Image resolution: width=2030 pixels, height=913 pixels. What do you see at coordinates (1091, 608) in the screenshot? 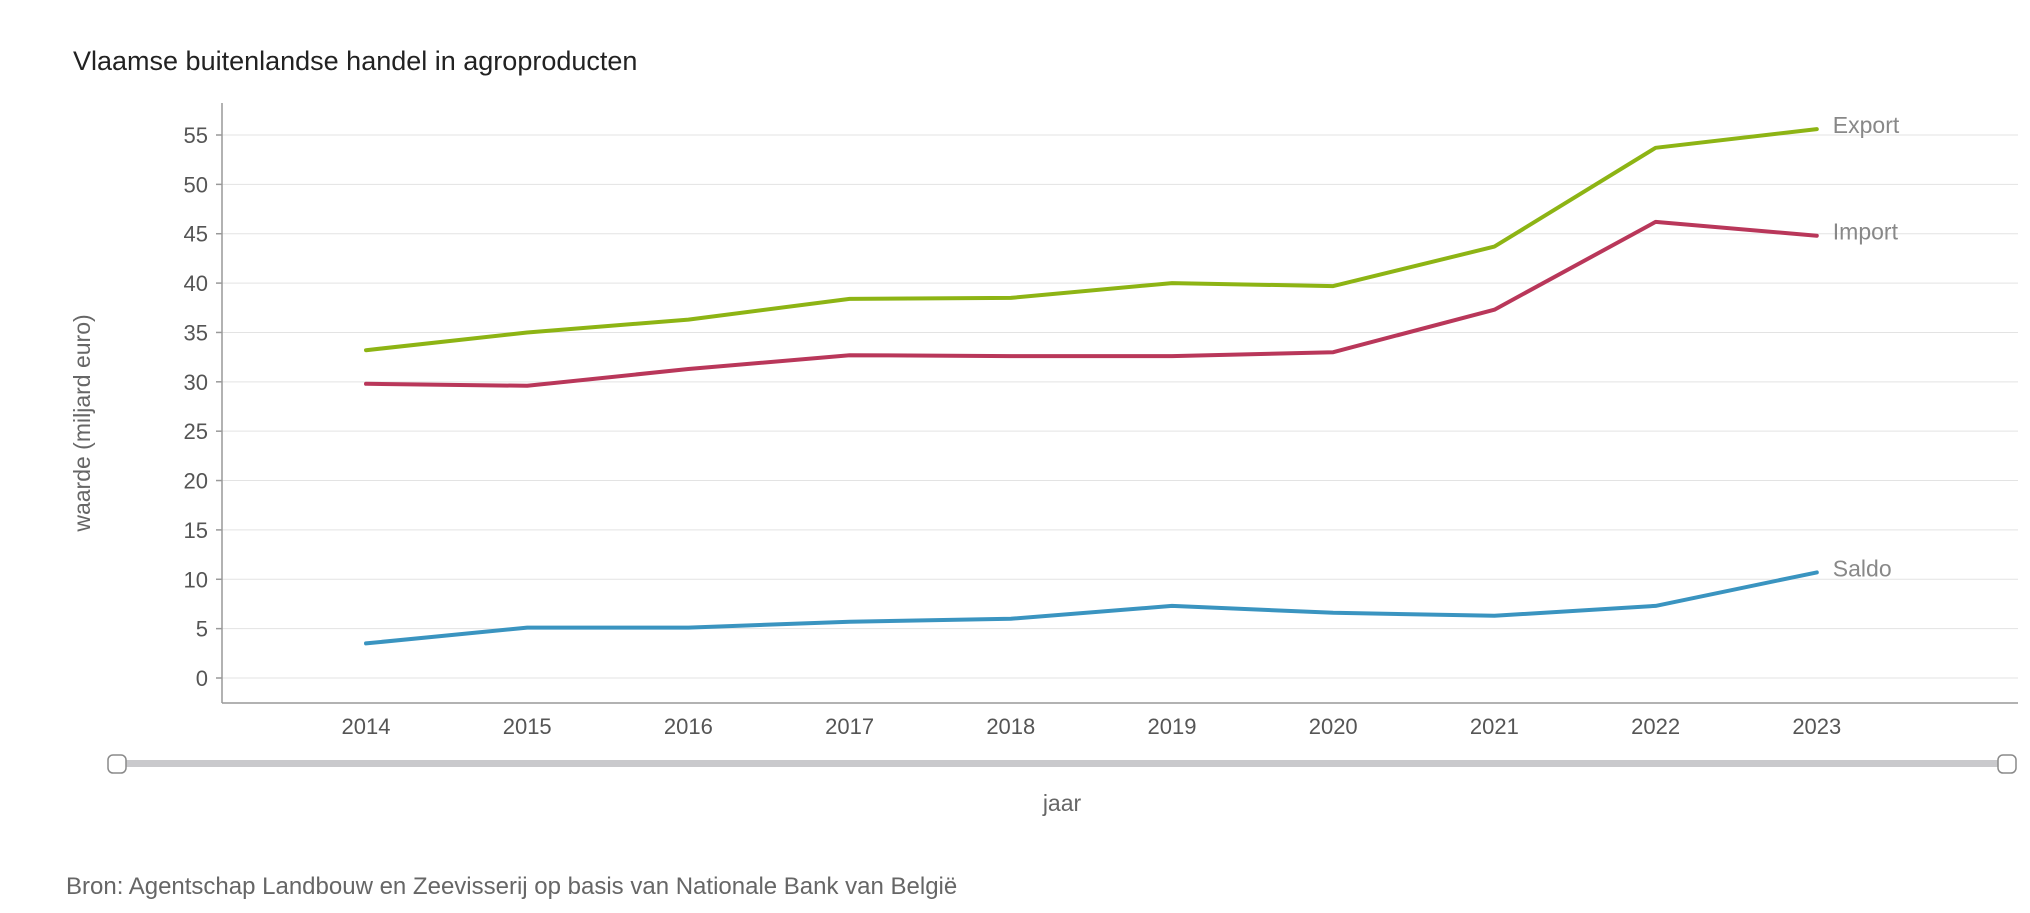
I see `series-line-saldo` at bounding box center [1091, 608].